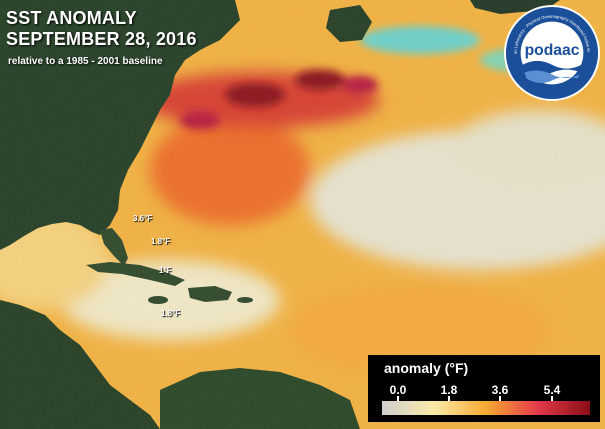  What do you see at coordinates (426, 368) in the screenshot?
I see `legend-title: anomaly (°F)` at bounding box center [426, 368].